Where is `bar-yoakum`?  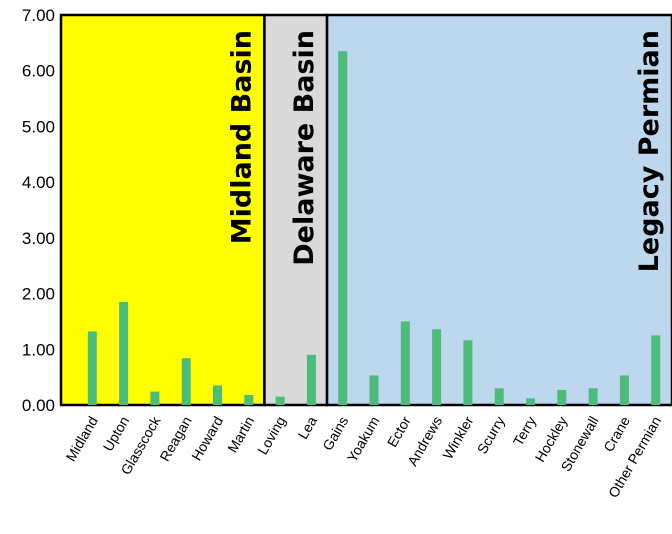
bar-yoakum is located at coordinates (374, 390).